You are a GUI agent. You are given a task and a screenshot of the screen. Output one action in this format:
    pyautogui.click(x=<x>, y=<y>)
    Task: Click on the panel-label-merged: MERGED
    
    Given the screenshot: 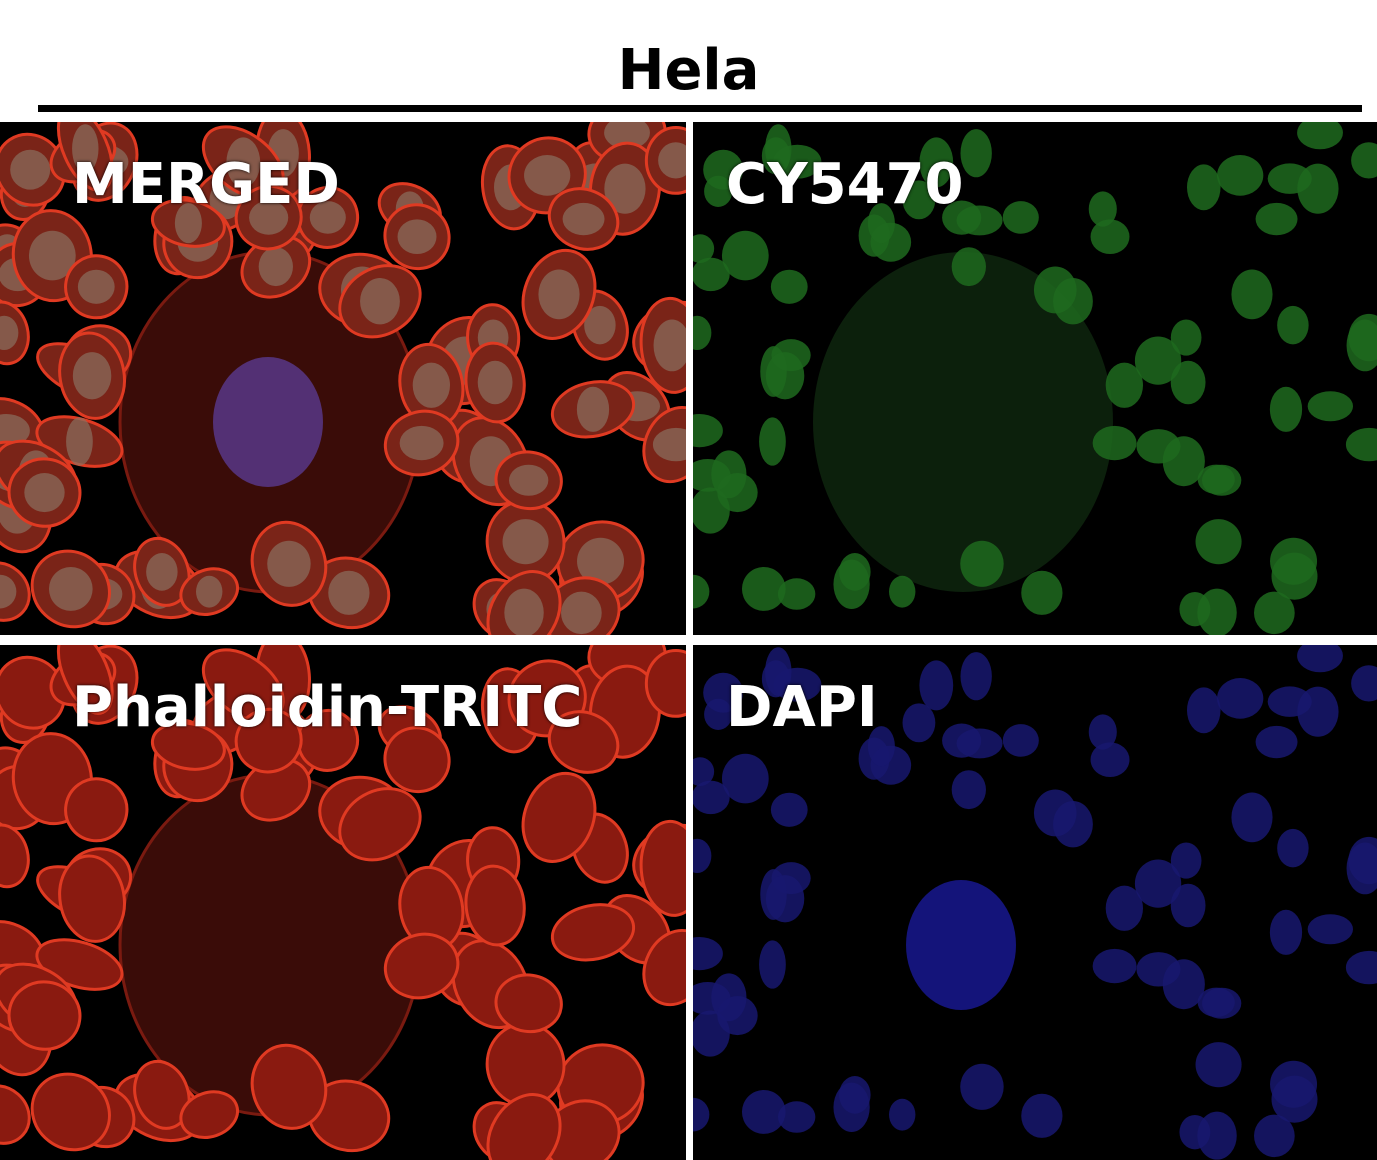 What is the action you would take?
    pyautogui.click(x=206, y=184)
    